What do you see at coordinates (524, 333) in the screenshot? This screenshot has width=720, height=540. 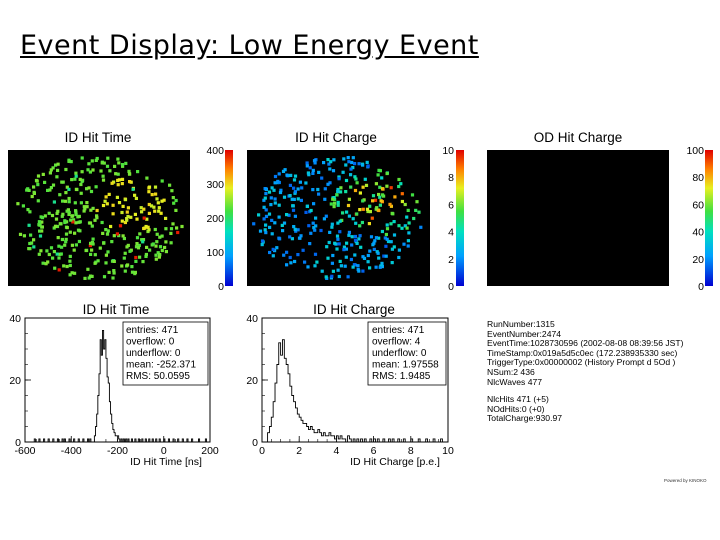 I see `info-line: EventNumber:2474` at bounding box center [524, 333].